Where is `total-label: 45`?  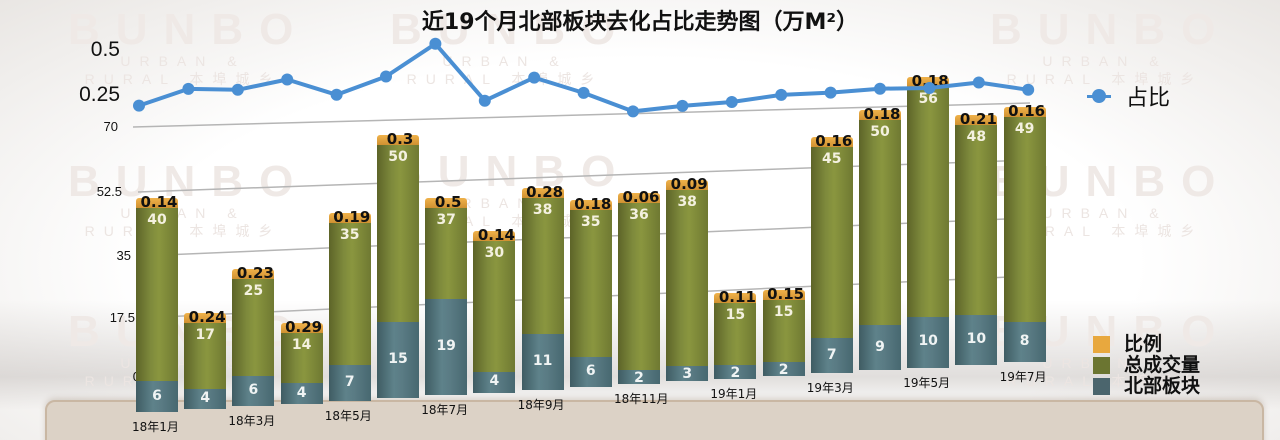
total-label: 45 is located at coordinates (832, 159).